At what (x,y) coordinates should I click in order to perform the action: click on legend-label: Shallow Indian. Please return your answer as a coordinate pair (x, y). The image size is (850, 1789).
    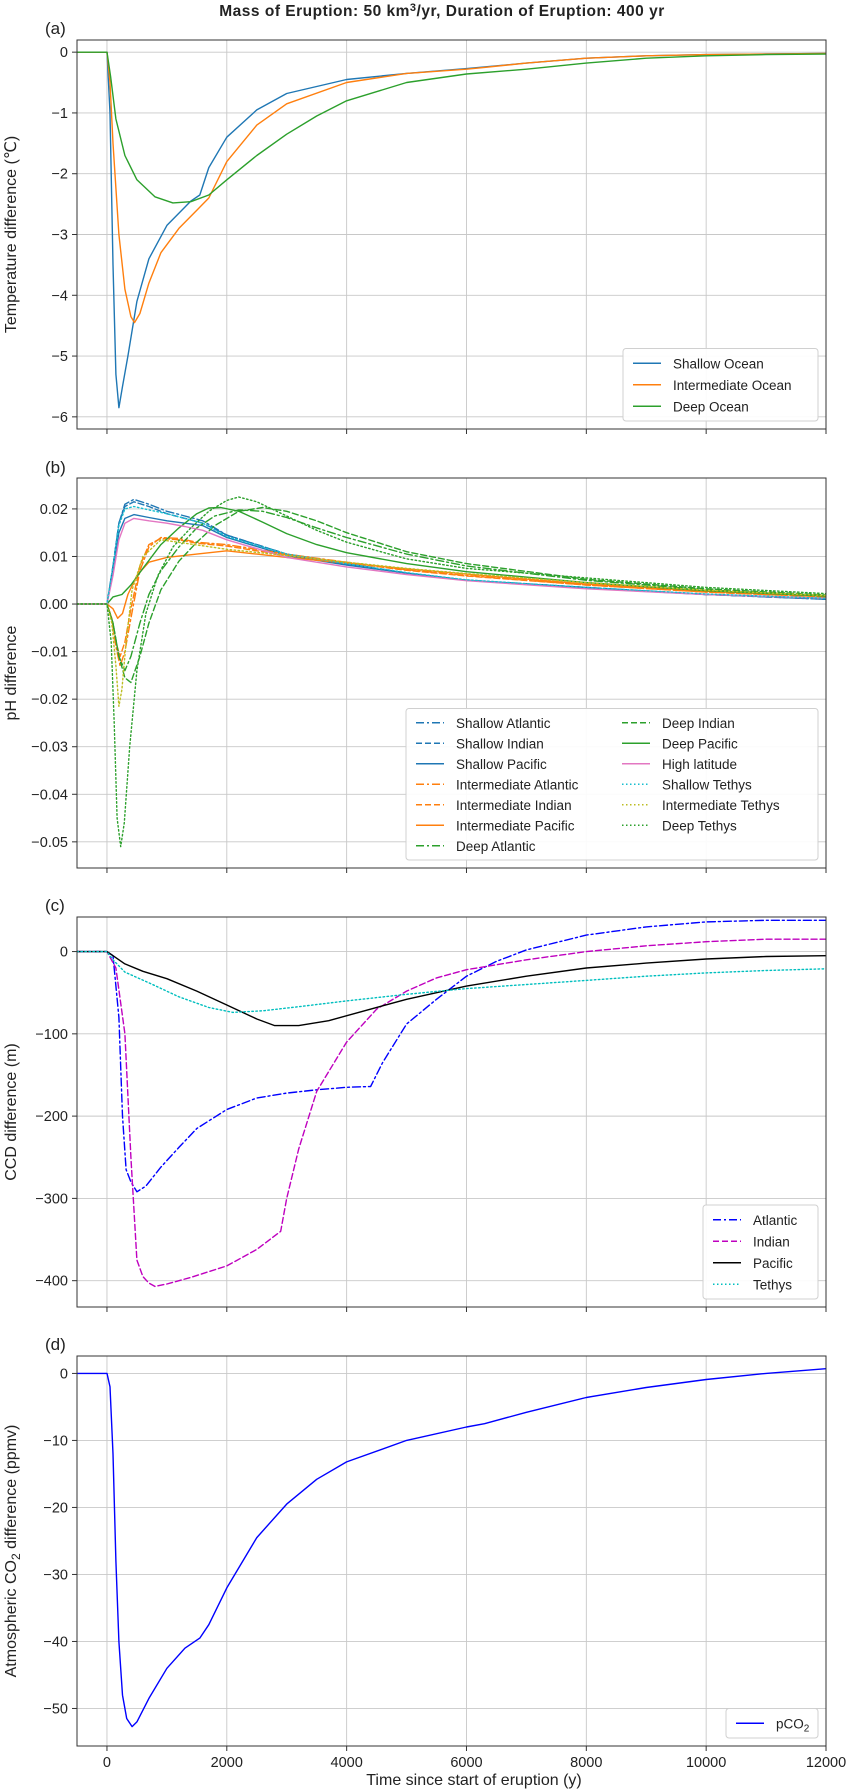
    Looking at the image, I should click on (500, 743).